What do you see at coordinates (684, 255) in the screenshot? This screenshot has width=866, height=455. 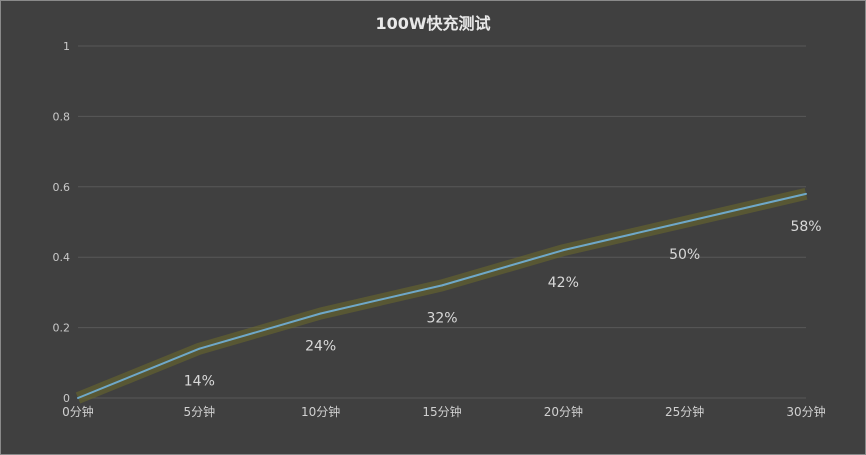 I see `data-label: 50%` at bounding box center [684, 255].